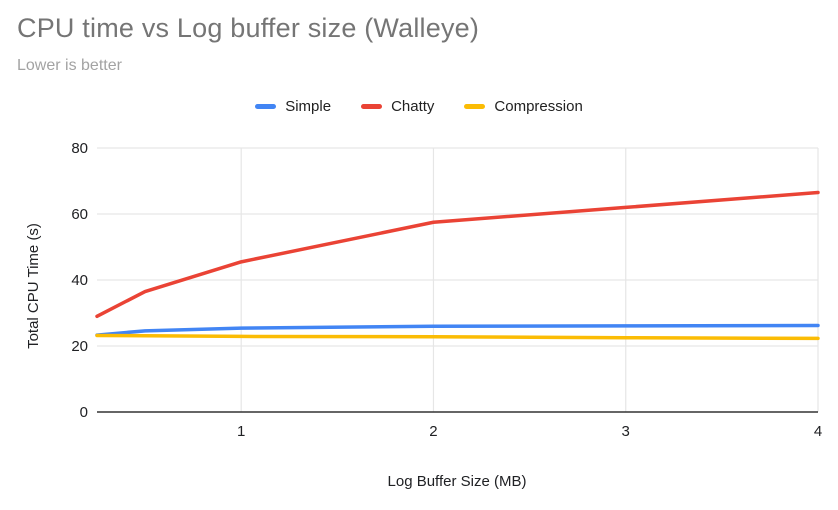 The image size is (838, 510). What do you see at coordinates (818, 431) in the screenshot?
I see `svg-text: 4` at bounding box center [818, 431].